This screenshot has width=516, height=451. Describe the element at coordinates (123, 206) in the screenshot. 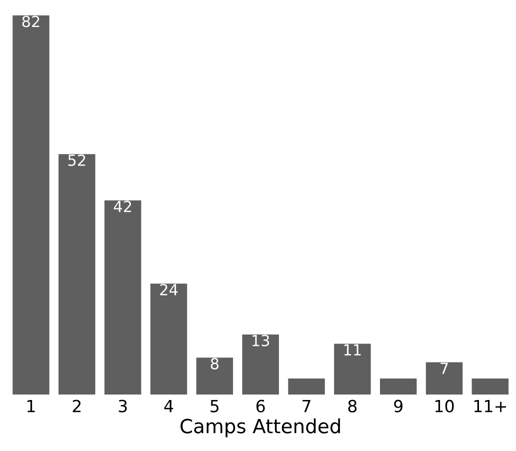

I see `data-label: 42` at that location.